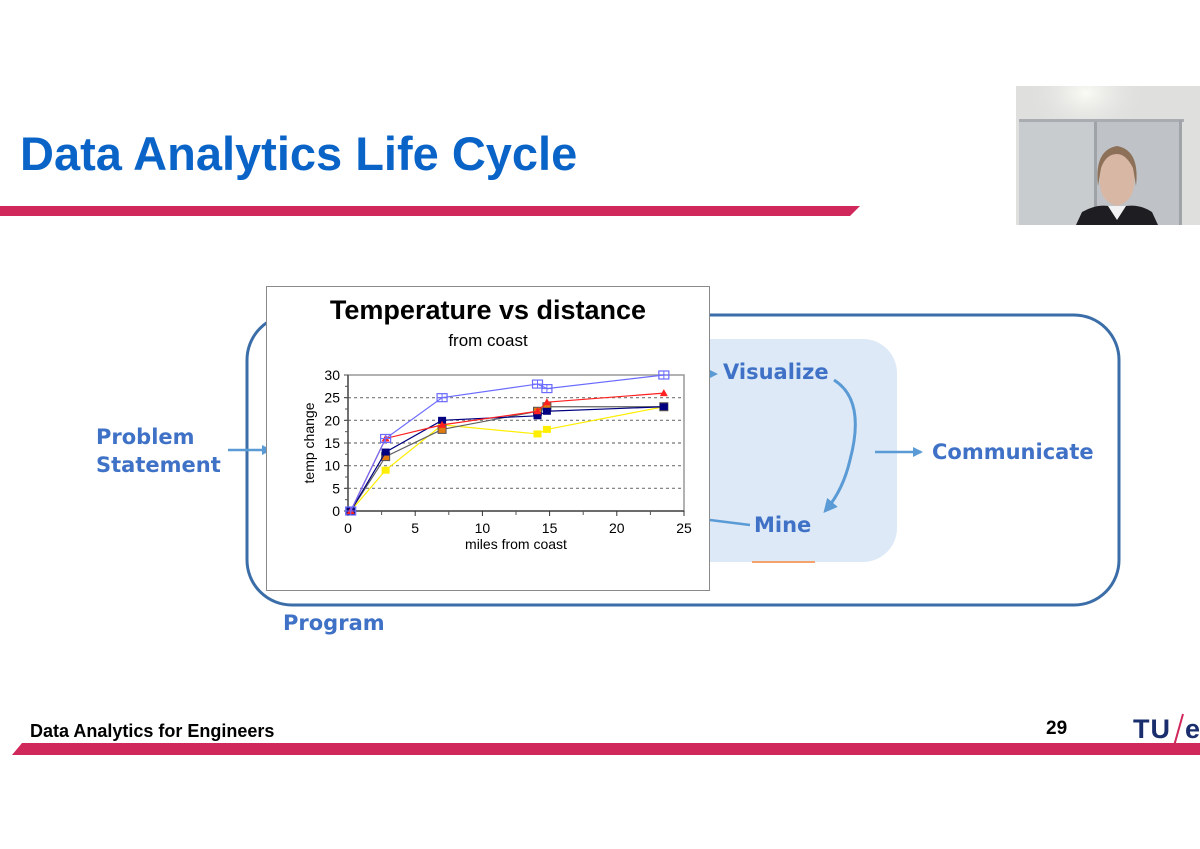 The width and height of the screenshot is (1200, 849). What do you see at coordinates (158, 465) in the screenshot?
I see `problem-statement-line-2: Statement` at bounding box center [158, 465].